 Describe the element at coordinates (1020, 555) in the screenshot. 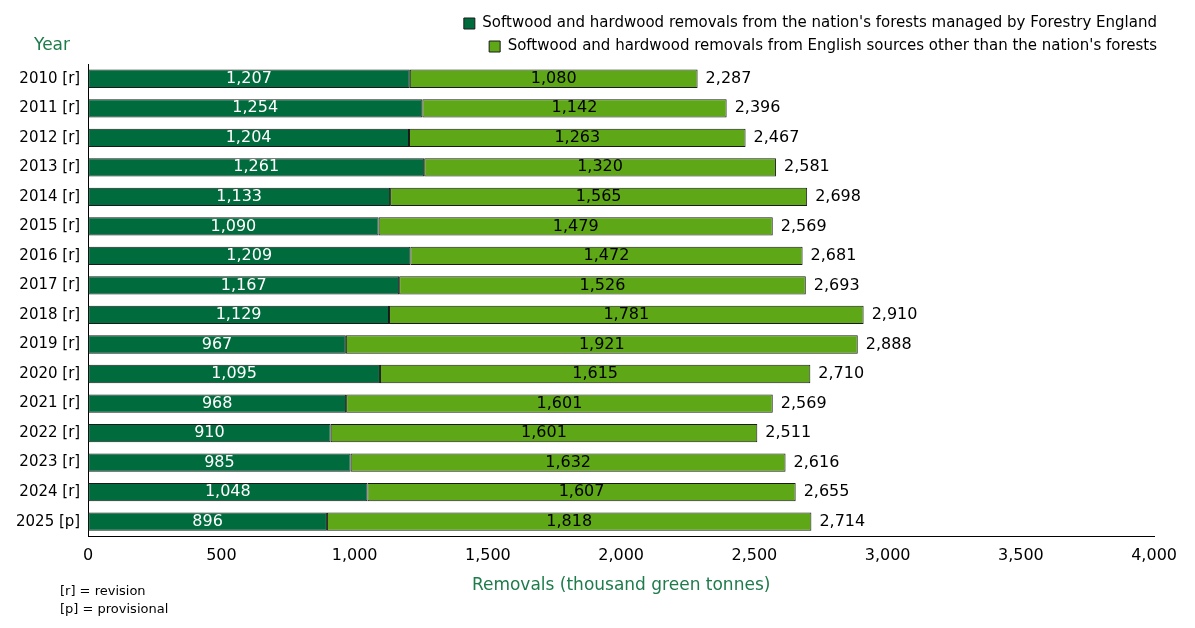

I see `x-tick-label: 3,500` at that location.